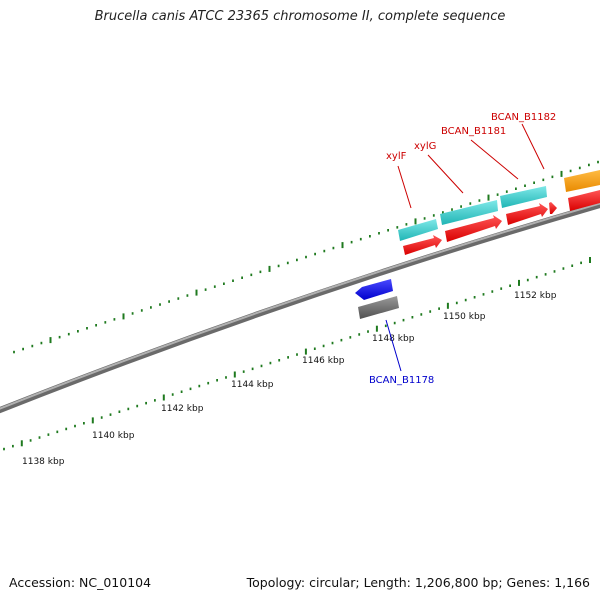  I want to click on gene-feature-xylG, so click(469, 212).